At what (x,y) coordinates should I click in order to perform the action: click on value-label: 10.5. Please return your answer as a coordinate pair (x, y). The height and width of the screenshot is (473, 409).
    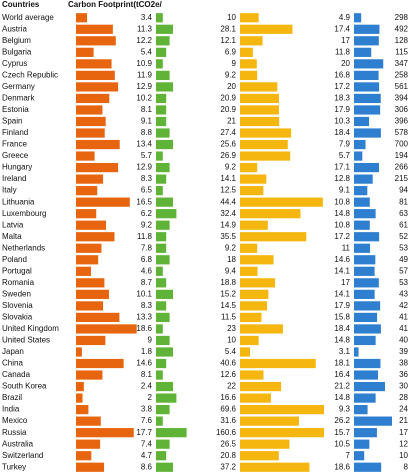
    Looking at the image, I should click on (342, 443).